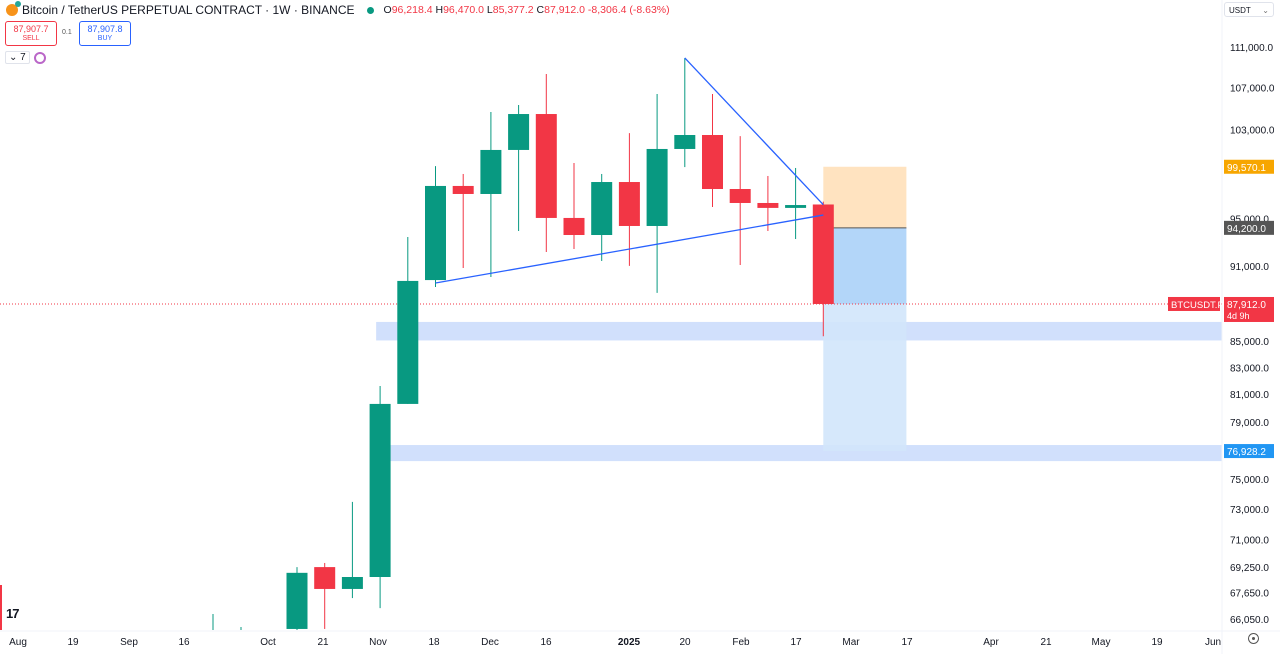  Describe the element at coordinates (105, 38) in the screenshot. I see `buy-label: BUY` at that location.